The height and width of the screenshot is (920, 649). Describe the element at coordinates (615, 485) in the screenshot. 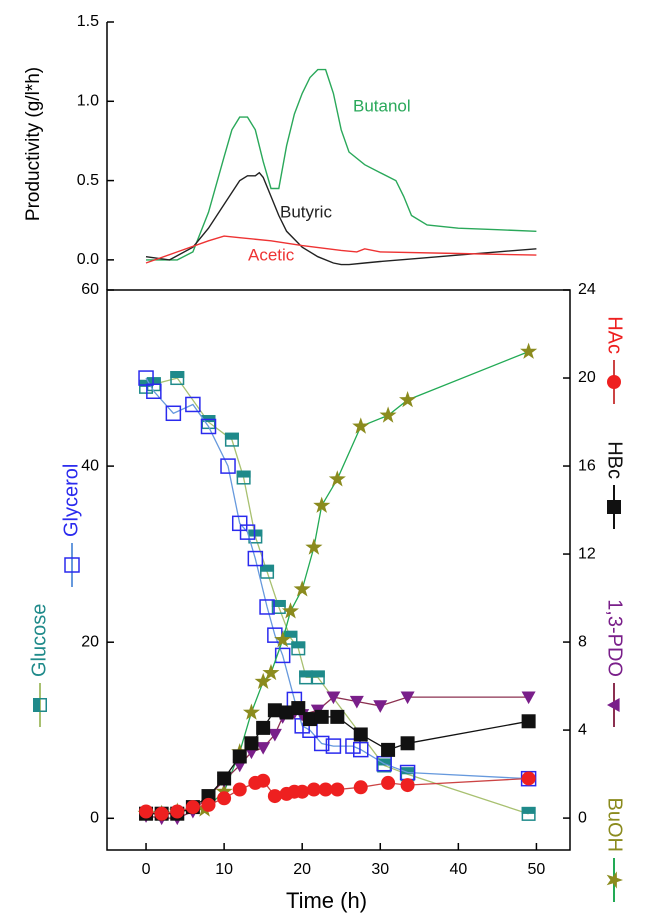

I see `legend-entry: HBc` at that location.